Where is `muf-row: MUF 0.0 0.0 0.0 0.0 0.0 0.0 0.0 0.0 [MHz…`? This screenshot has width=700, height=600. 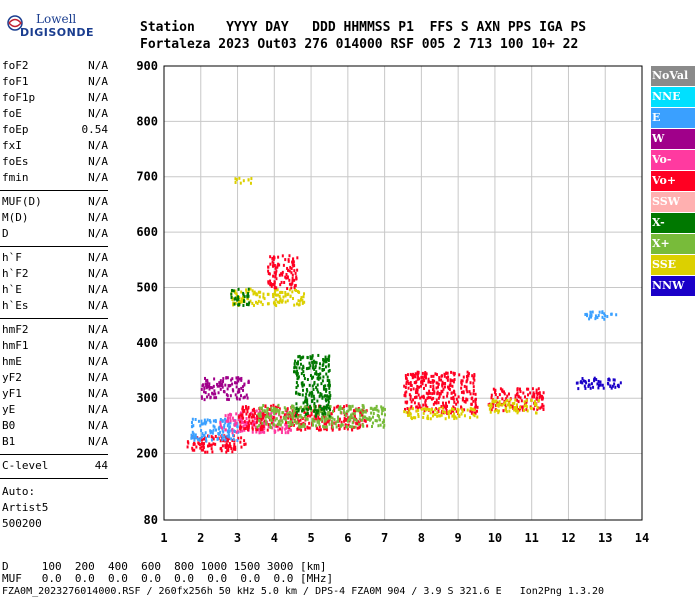
muf-row: MUF 0.0 0.0 0.0 0.0 0.0 0.0 0.0 0.0 [MHz… is located at coordinates (168, 578).